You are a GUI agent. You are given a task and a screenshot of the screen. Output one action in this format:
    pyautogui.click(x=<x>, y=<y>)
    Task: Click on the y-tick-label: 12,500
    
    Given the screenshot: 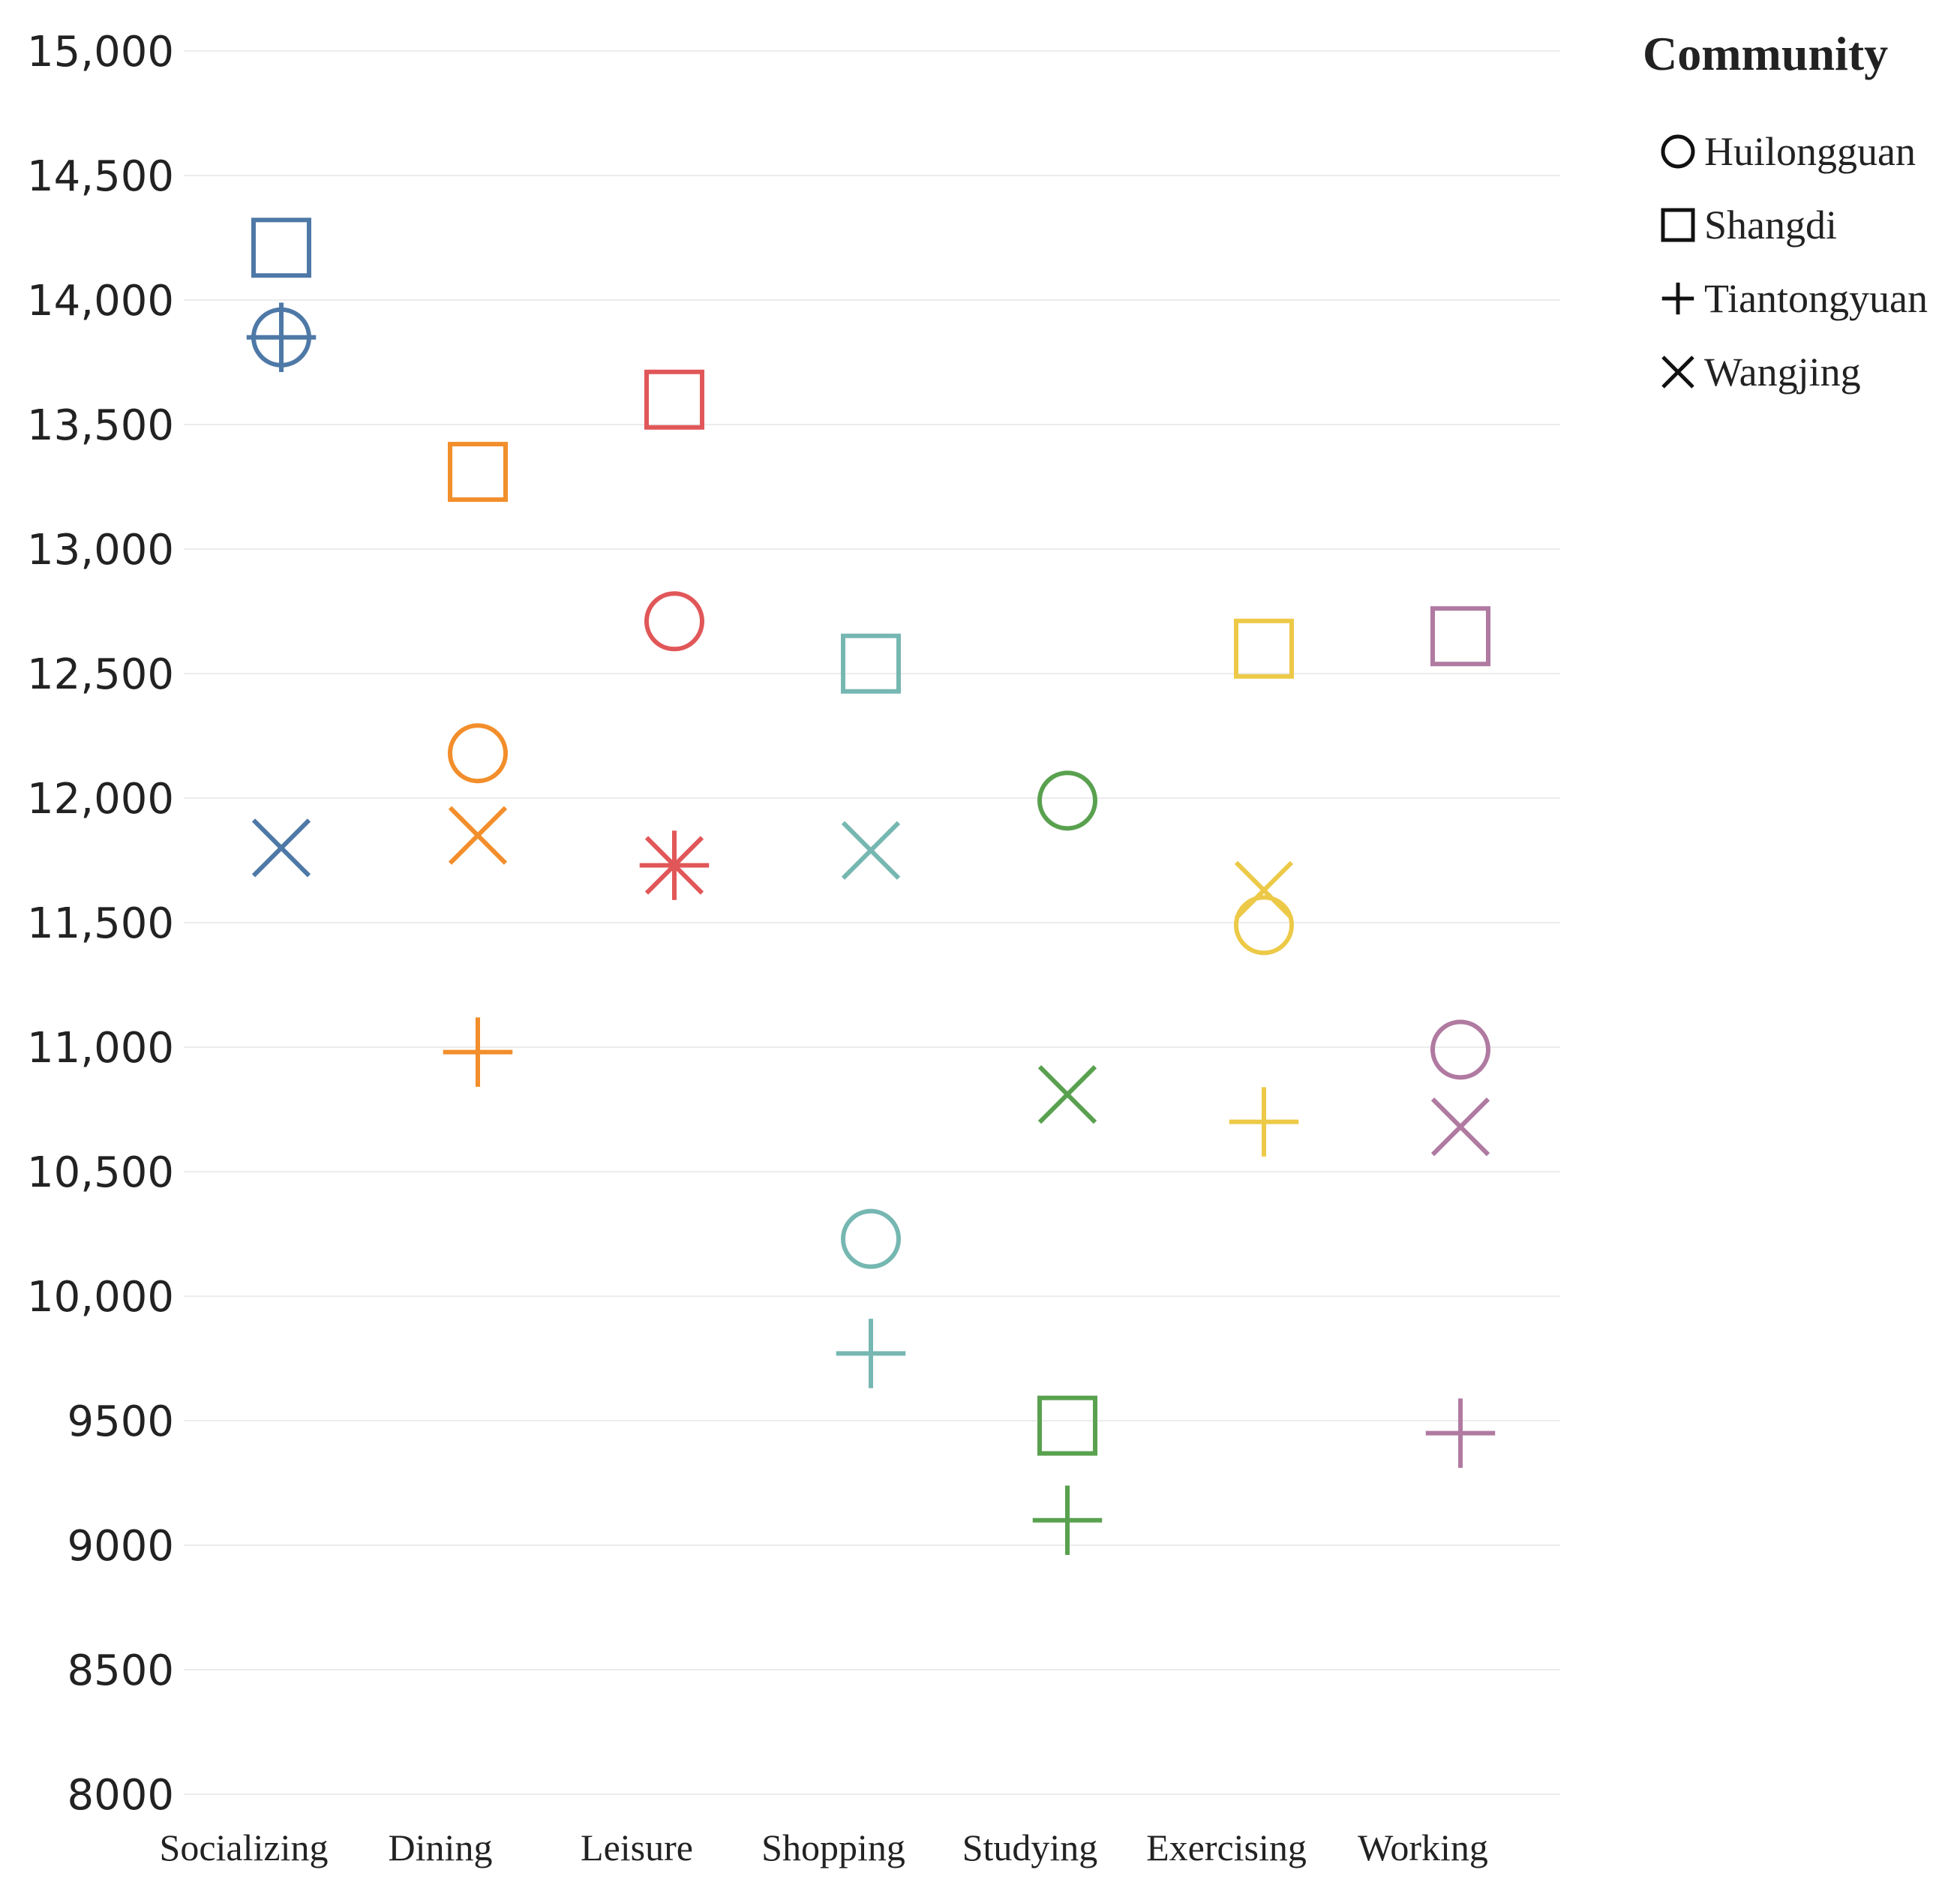 What is the action you would take?
    pyautogui.click(x=100, y=674)
    